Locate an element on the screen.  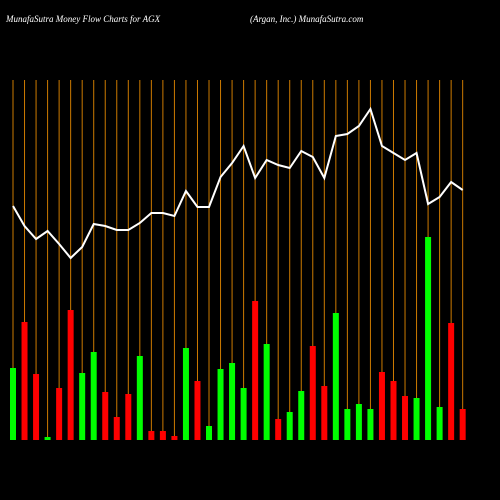
chart-subtitle: (Argan, Inc.) MunafaSutra.com is located at coordinates (307, 19).